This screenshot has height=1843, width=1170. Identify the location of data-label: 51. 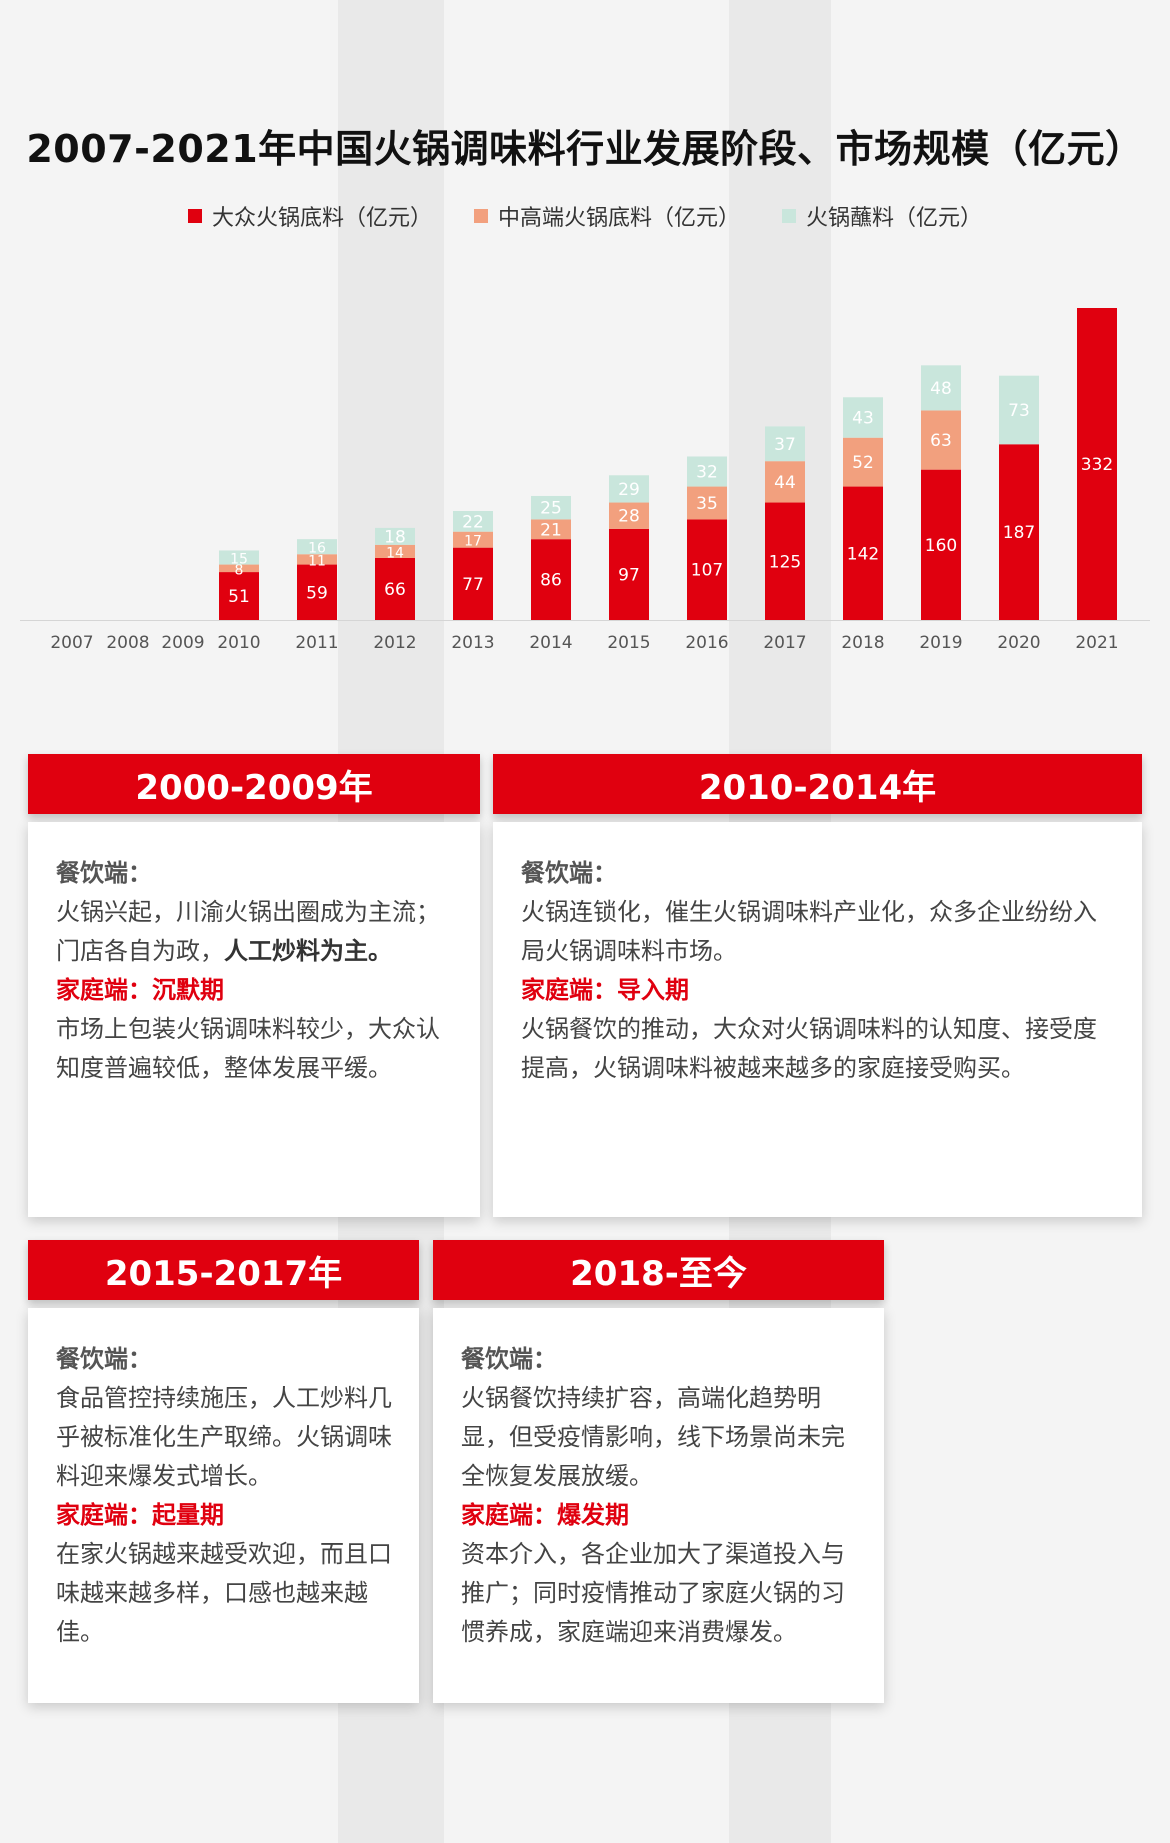
(239, 597).